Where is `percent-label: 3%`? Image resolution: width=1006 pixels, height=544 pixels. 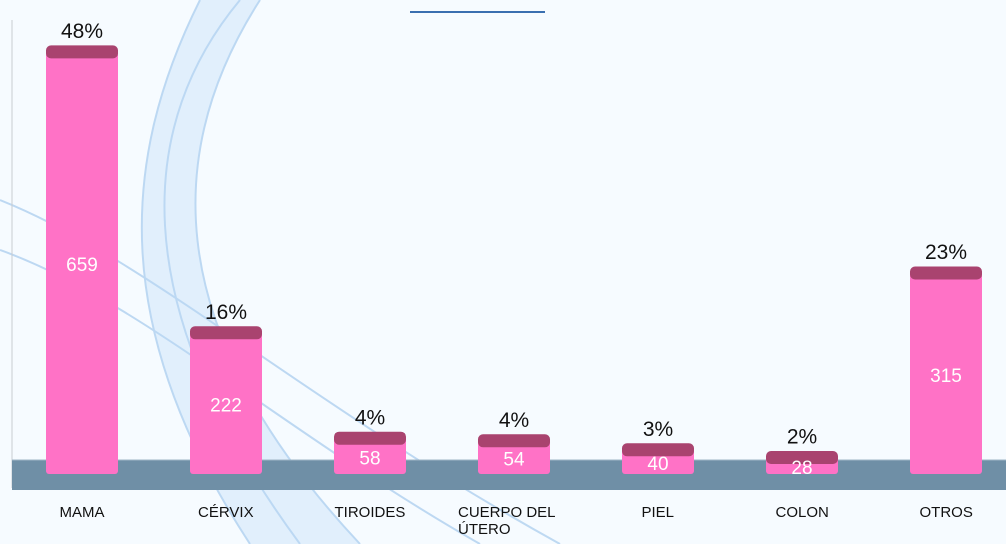 percent-label: 3% is located at coordinates (658, 429).